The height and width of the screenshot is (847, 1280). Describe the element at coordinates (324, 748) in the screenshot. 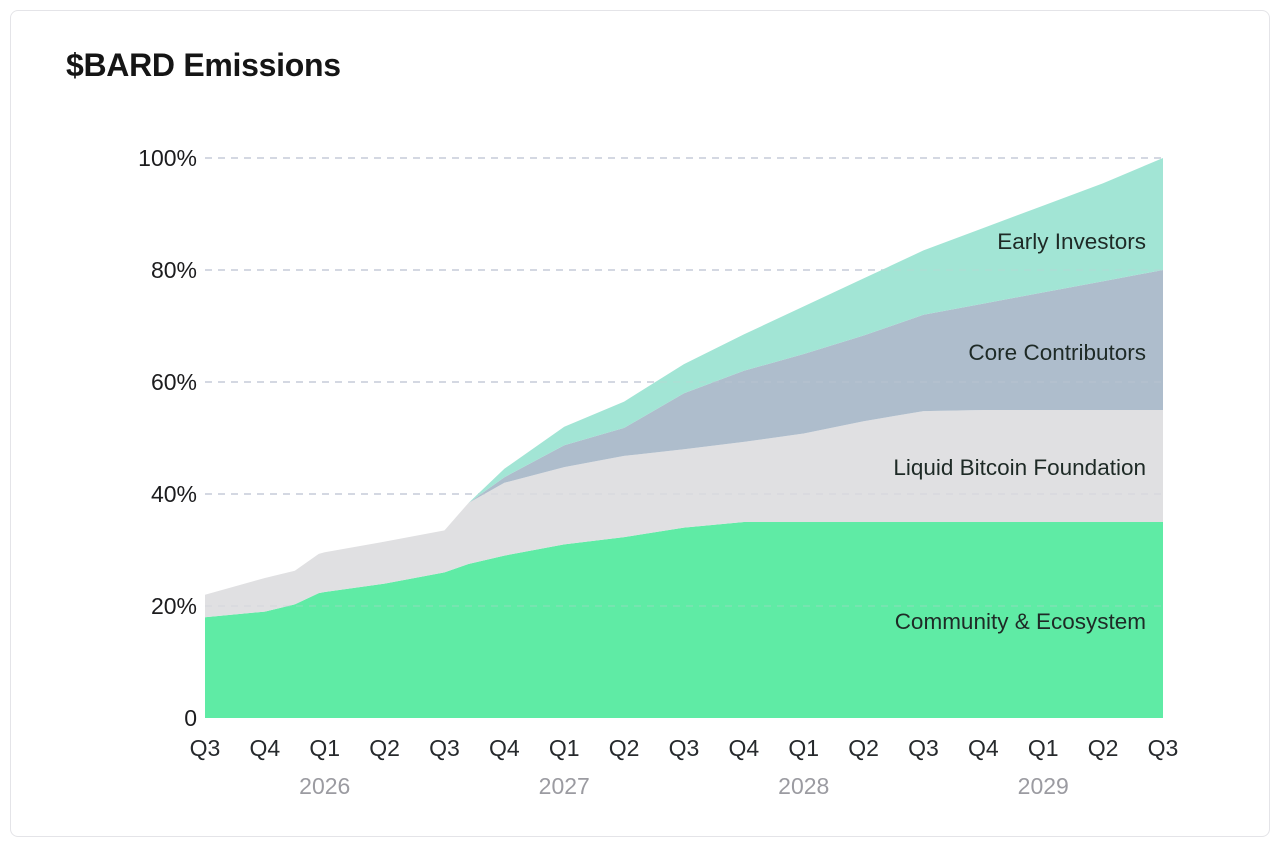

I see `x-tick-label-2-q1: Q1` at that location.